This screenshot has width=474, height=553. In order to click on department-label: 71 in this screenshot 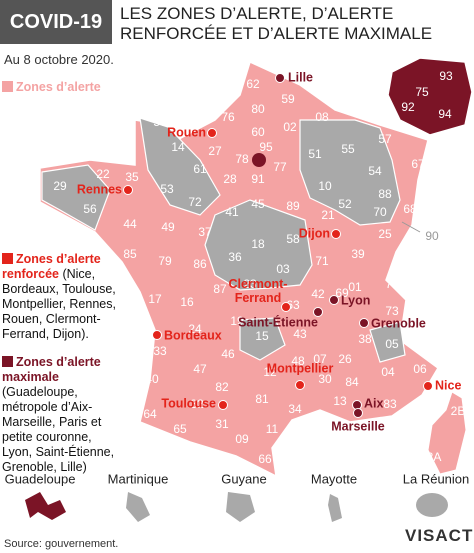, I will do `click(322, 261)`.